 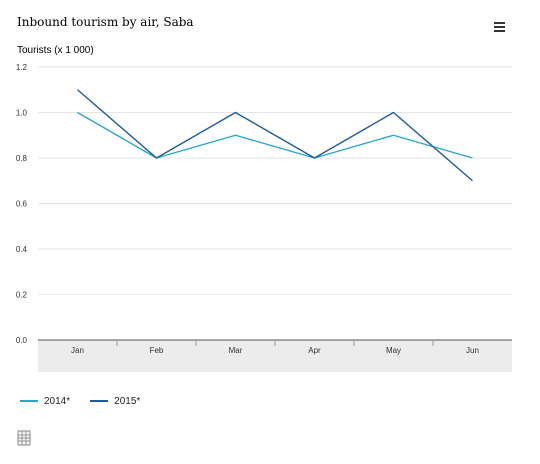 I want to click on legend-swatch-2015, so click(x=99, y=401).